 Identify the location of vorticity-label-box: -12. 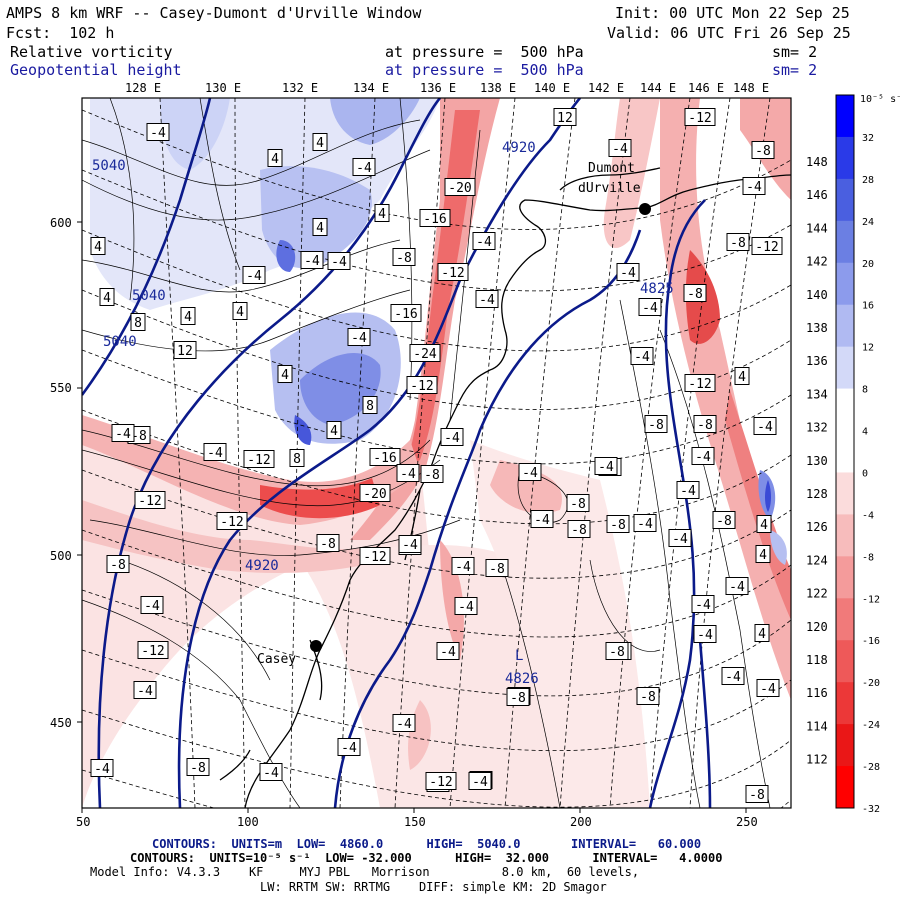
(767, 246).